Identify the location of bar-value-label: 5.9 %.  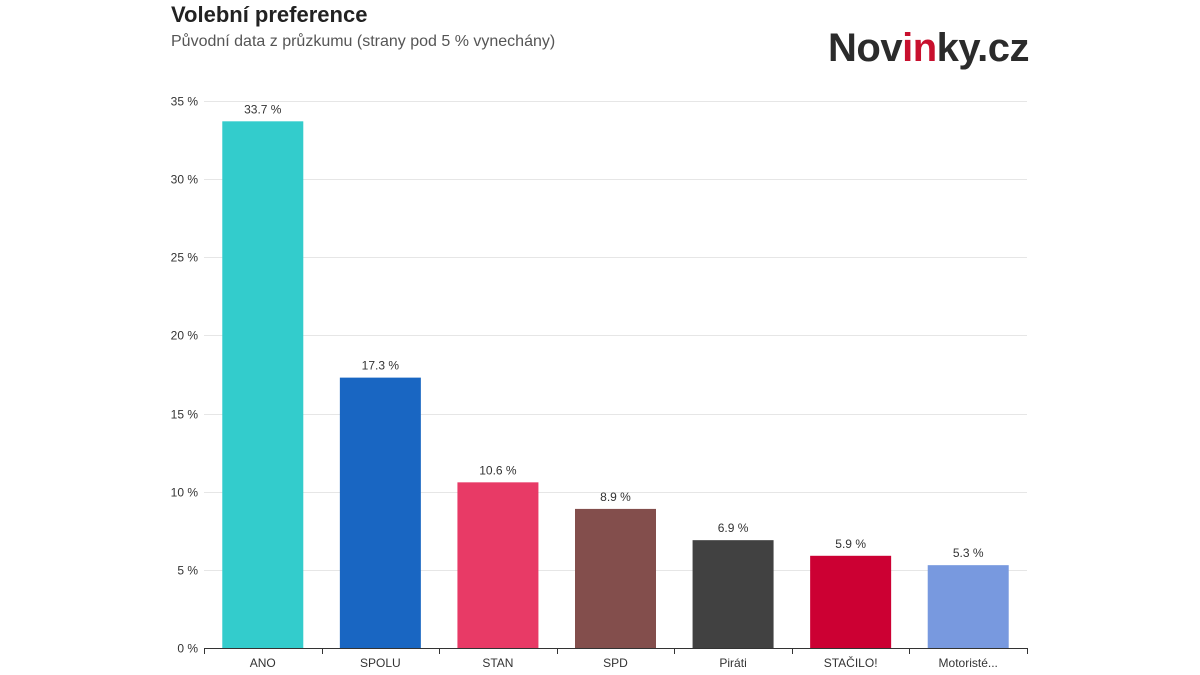
(850, 544).